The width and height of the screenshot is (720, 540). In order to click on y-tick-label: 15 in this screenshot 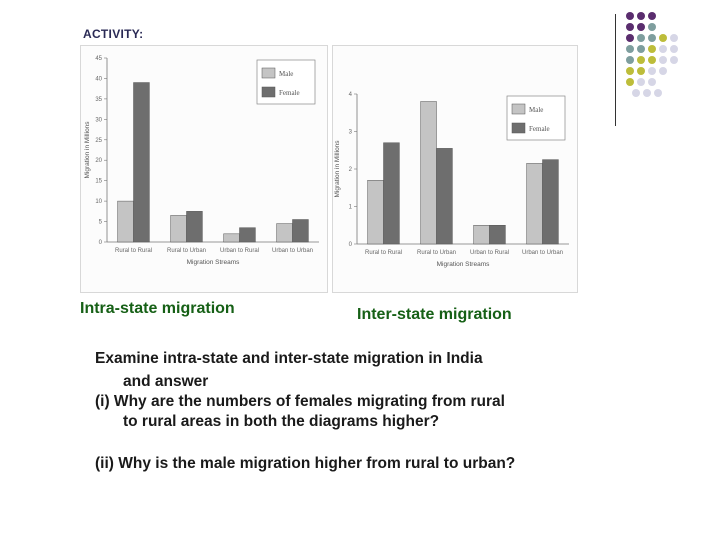, I will do `click(98, 182)`.